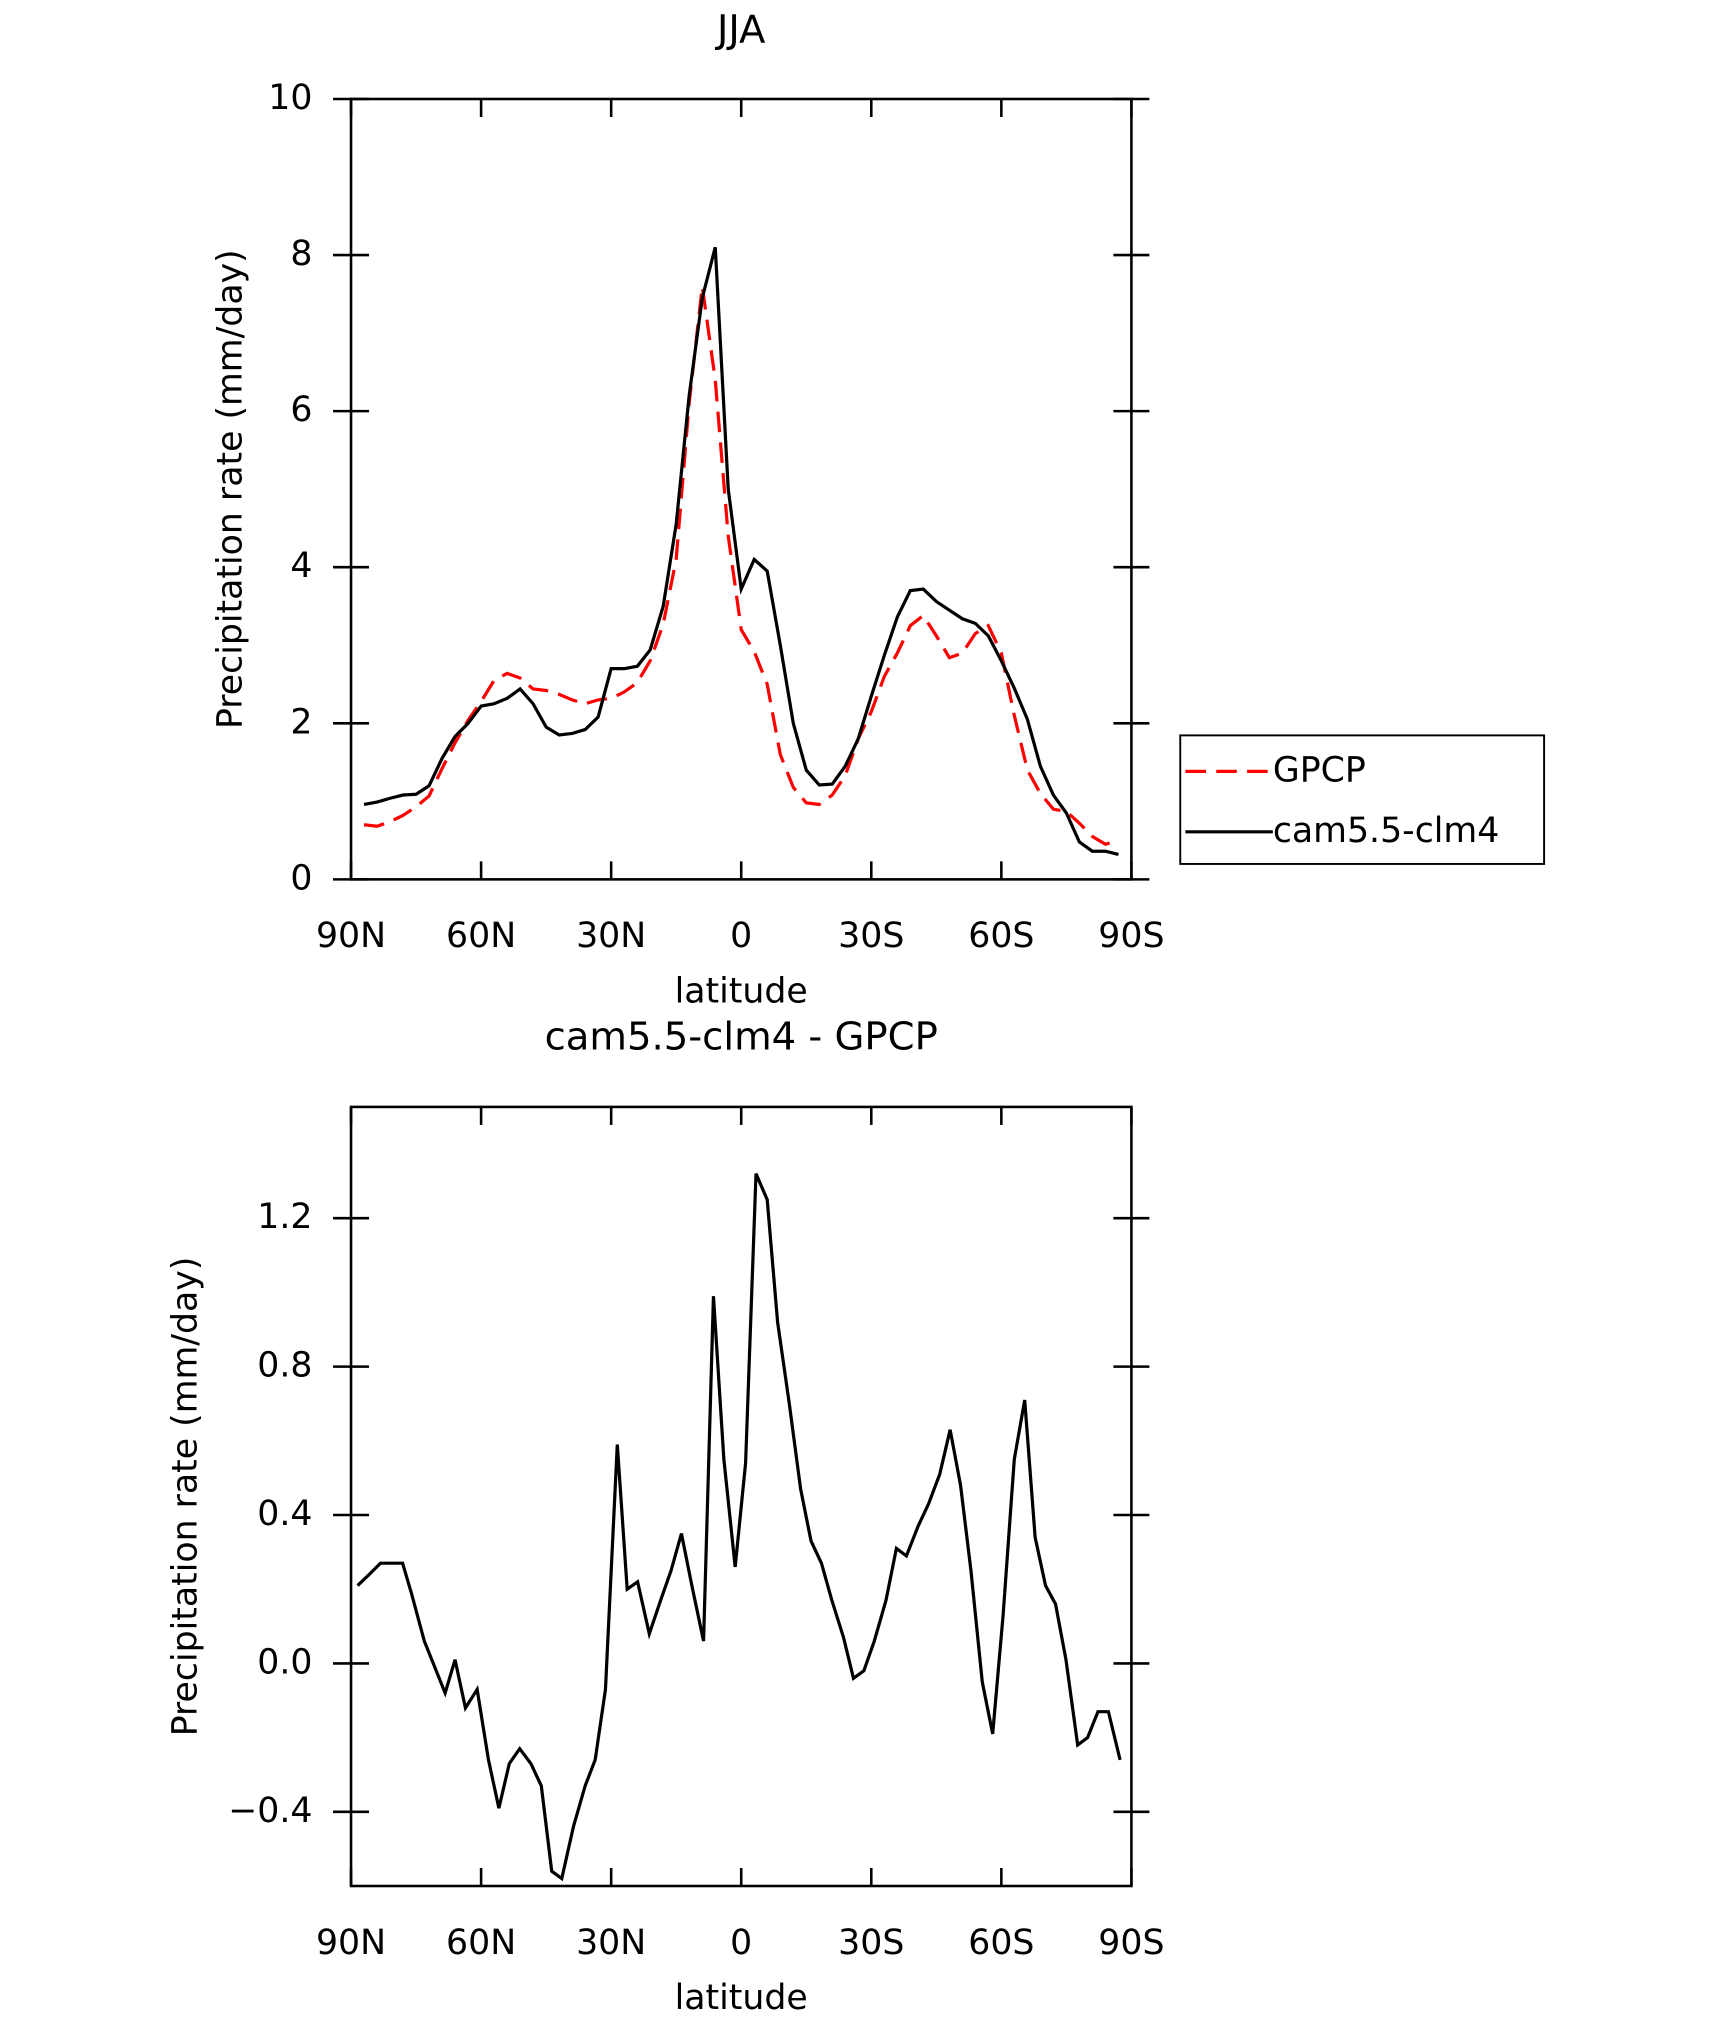 Image resolution: width=1710 pixels, height=2021 pixels. I want to click on y-tick-label: 8, so click(301, 254).